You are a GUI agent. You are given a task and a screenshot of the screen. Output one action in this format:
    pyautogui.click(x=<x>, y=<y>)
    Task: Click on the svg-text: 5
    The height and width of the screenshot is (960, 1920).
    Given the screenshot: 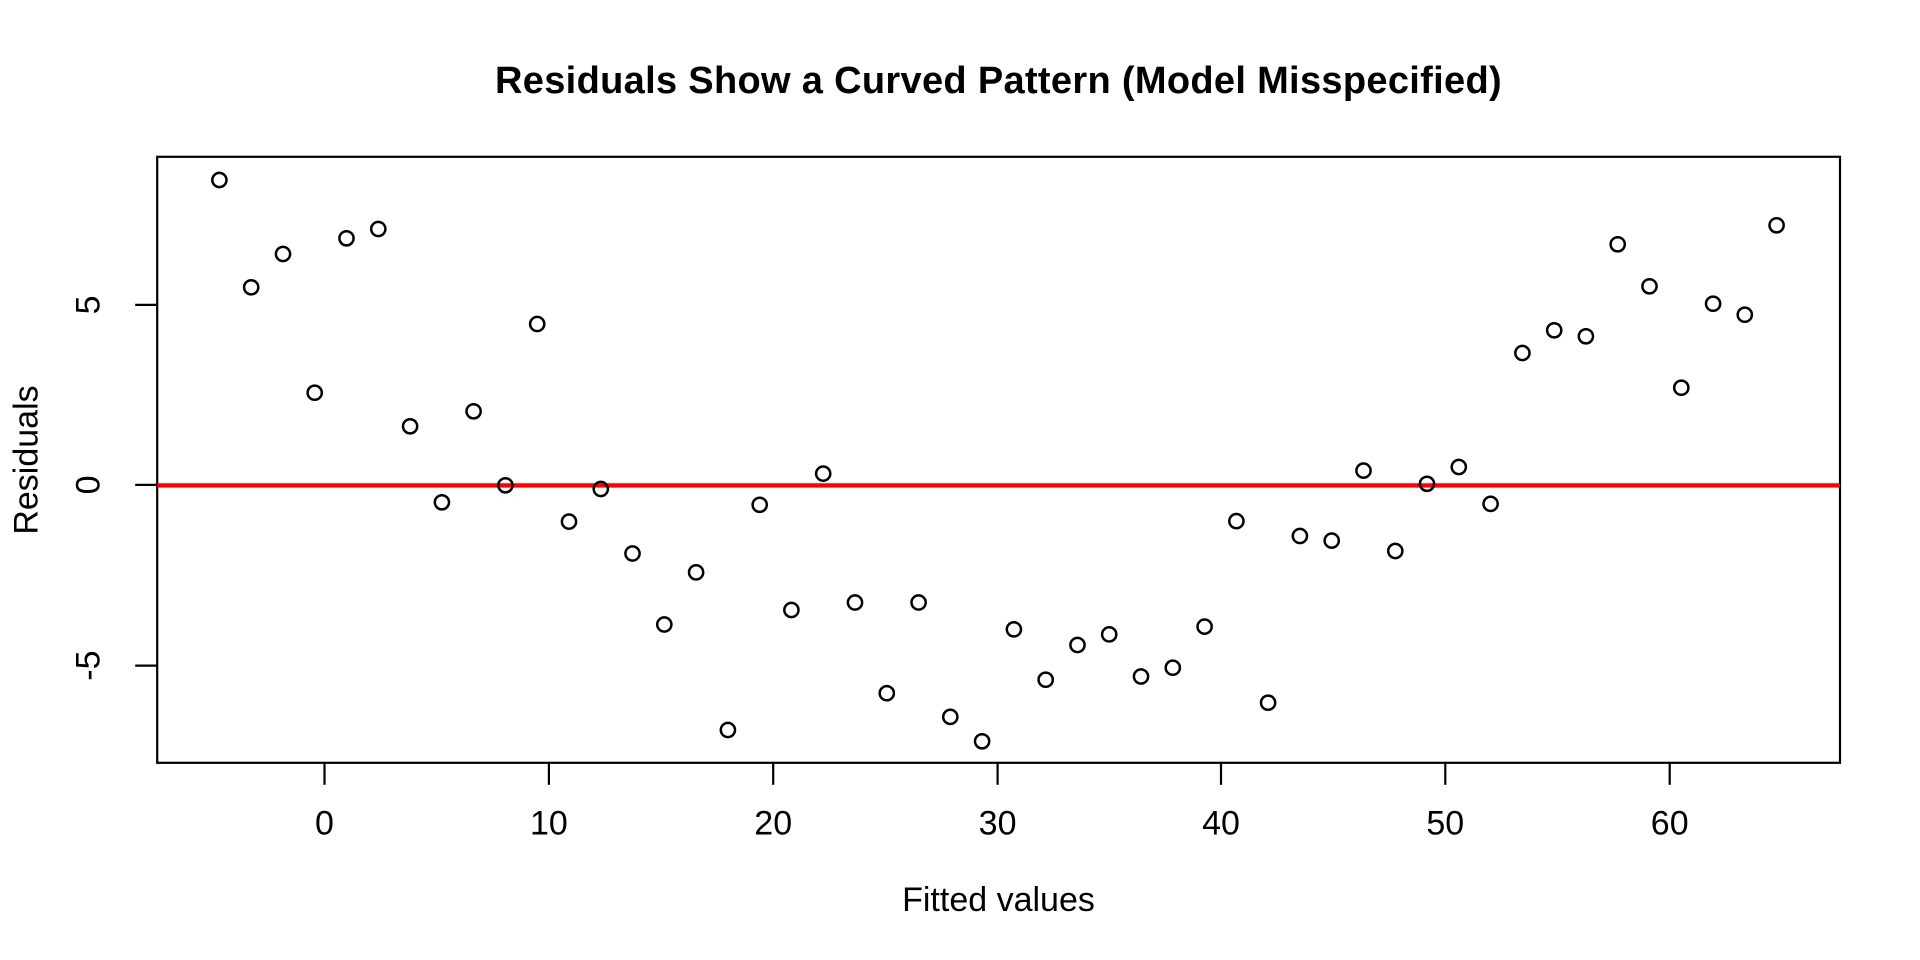 What is the action you would take?
    pyautogui.click(x=89, y=304)
    